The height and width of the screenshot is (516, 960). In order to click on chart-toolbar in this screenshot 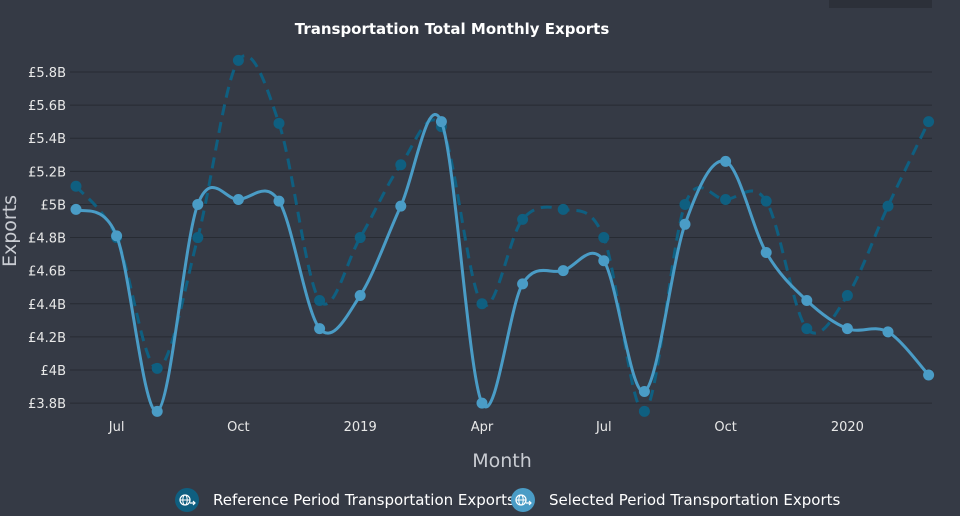, I will do `click(880, 4)`.